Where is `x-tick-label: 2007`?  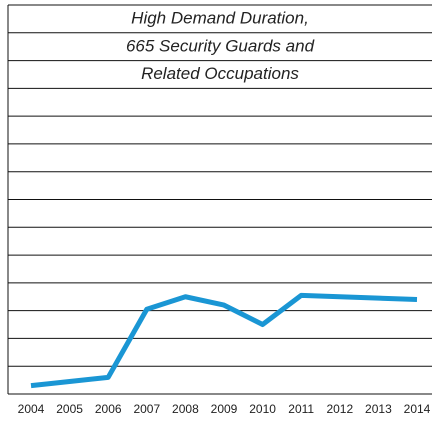
x-tick-label: 2007 is located at coordinates (146, 409).